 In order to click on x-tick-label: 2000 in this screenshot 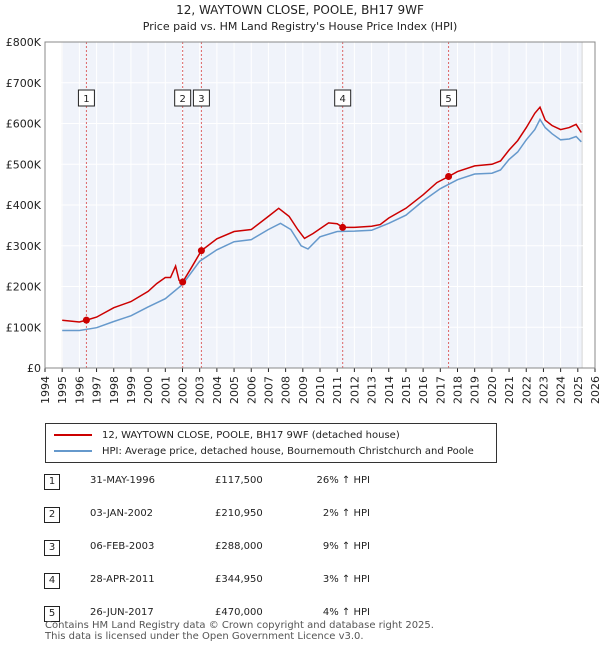, I will do `click(148, 390)`.